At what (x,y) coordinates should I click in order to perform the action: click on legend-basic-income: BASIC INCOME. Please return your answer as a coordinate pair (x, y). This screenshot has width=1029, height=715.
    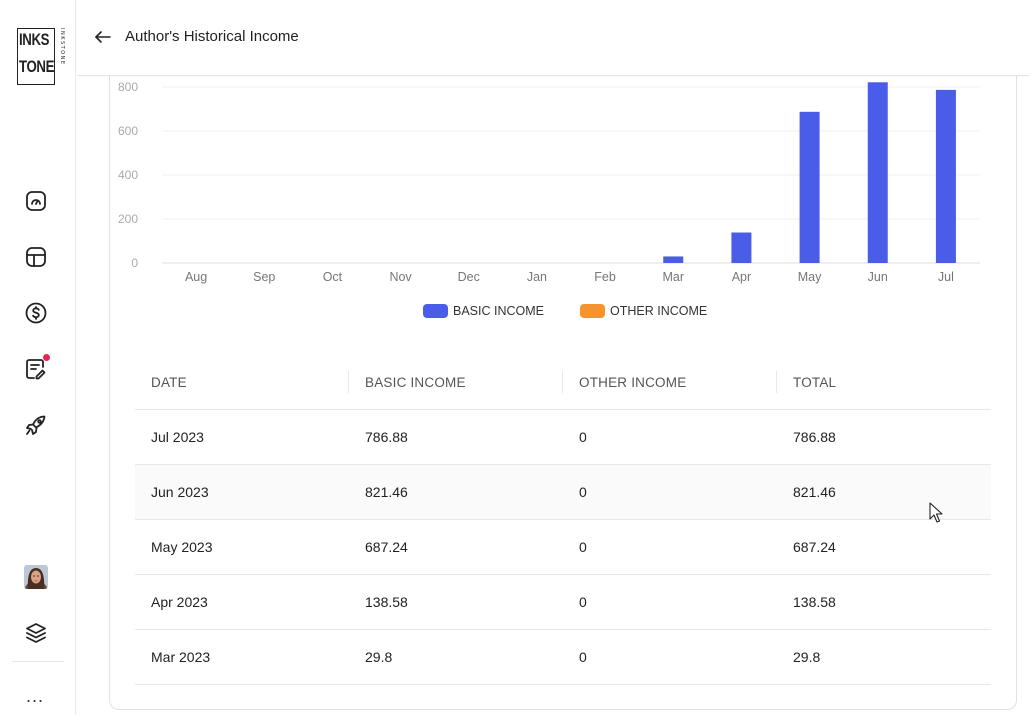
    Looking at the image, I should click on (483, 311).